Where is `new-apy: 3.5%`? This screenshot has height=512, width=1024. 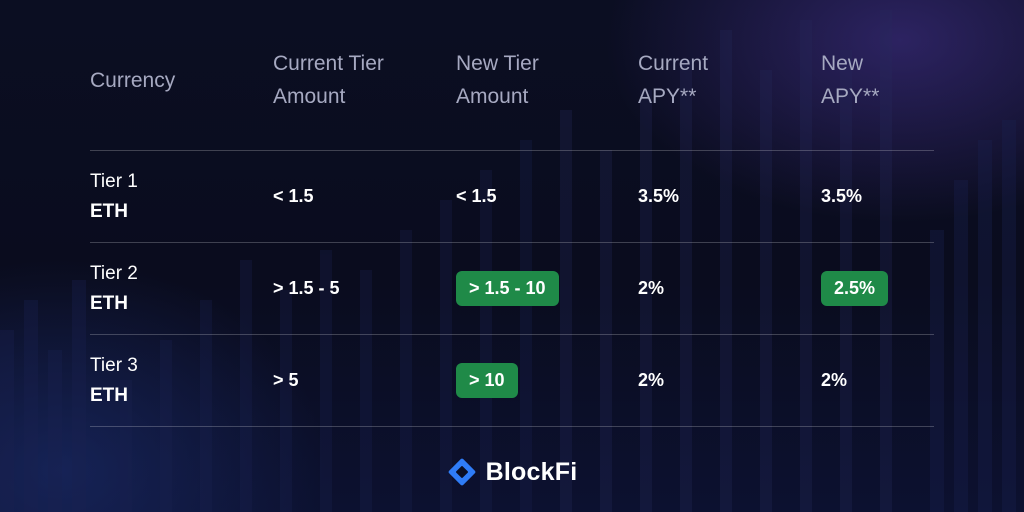
new-apy: 3.5% is located at coordinates (842, 196).